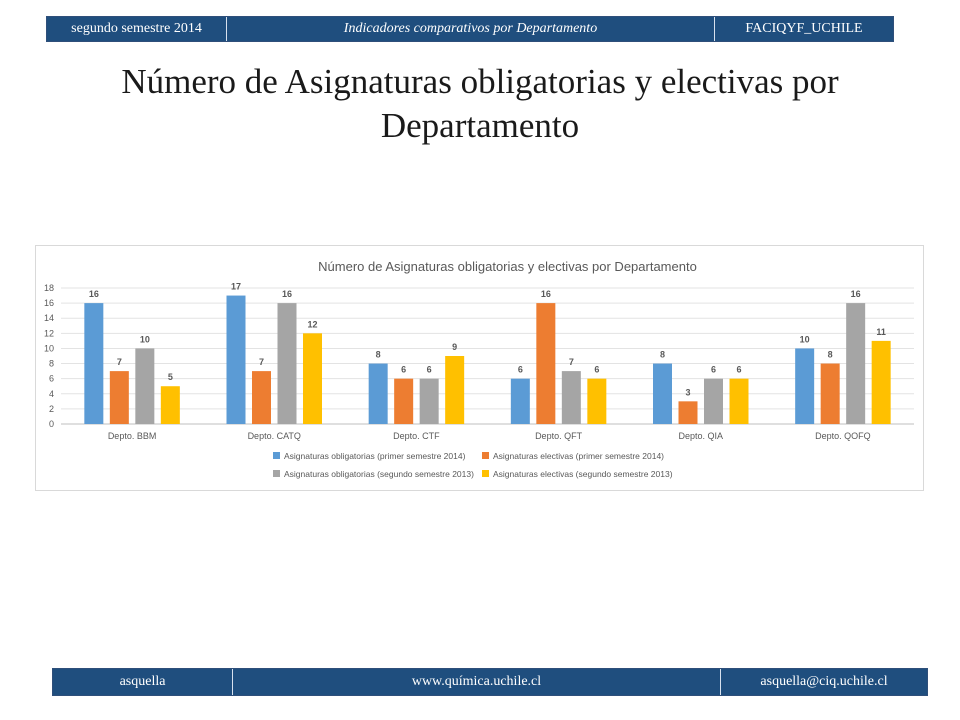  What do you see at coordinates (843, 436) in the screenshot?
I see `x-tick-label: Depto. QOFQ` at bounding box center [843, 436].